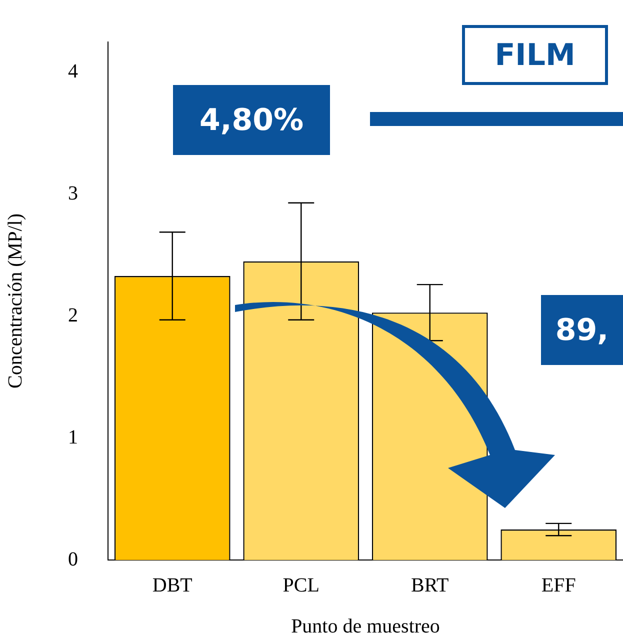  Describe the element at coordinates (251, 120) in the screenshot. I see `annotation: 4,80%` at that location.